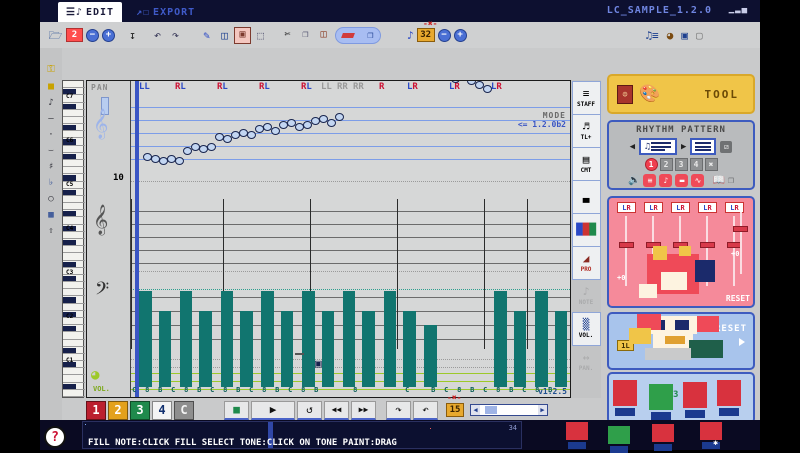 This screenshot has width=800, height=453. What do you see at coordinates (681, 398) in the screenshot?
I see `character-panel-lower: 3` at bounding box center [681, 398].